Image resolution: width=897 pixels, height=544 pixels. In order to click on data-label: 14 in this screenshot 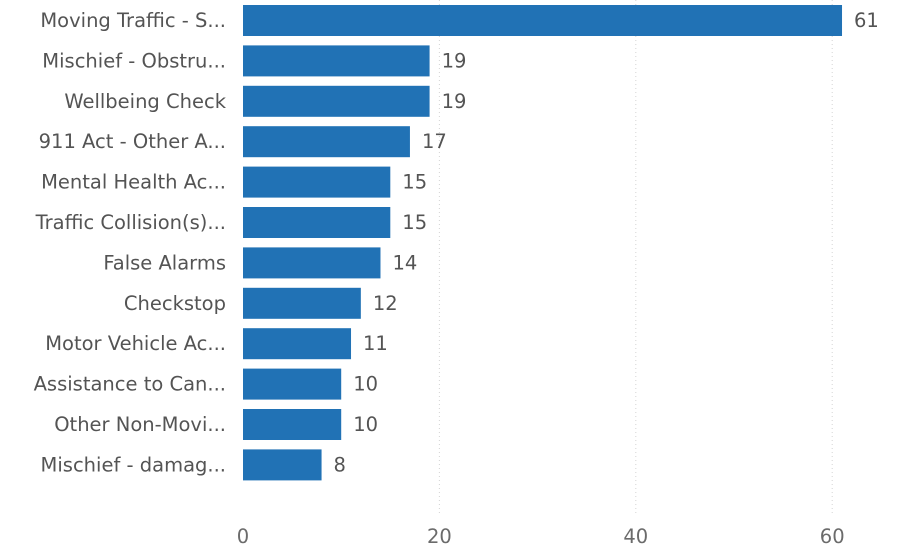, I will do `click(404, 262)`.